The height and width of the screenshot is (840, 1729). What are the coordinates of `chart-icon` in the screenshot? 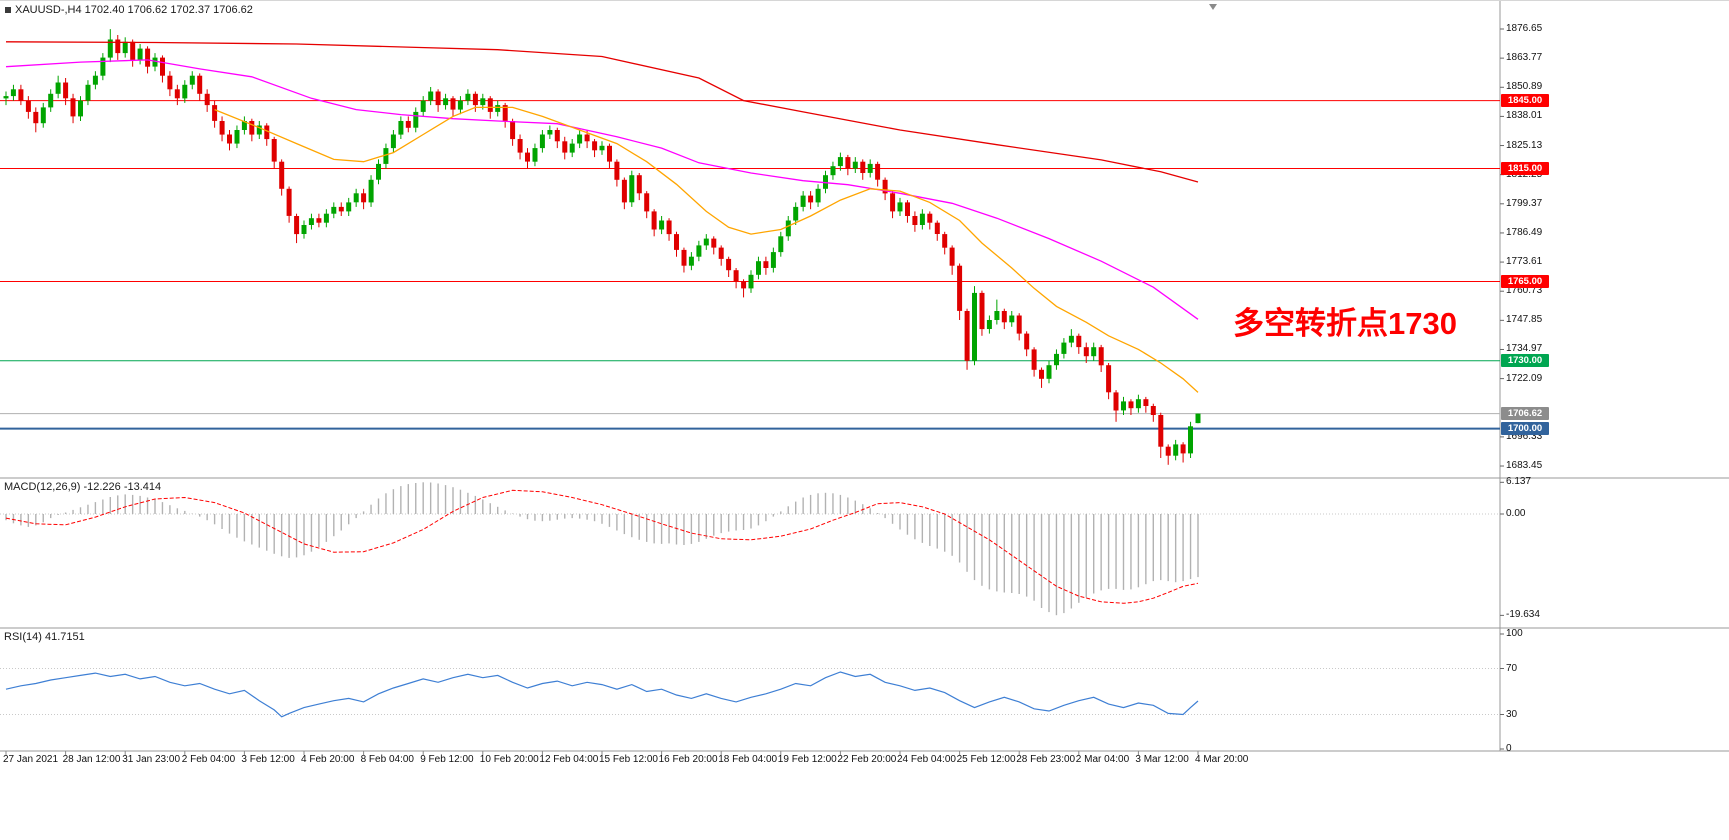 It's located at (8, 10).